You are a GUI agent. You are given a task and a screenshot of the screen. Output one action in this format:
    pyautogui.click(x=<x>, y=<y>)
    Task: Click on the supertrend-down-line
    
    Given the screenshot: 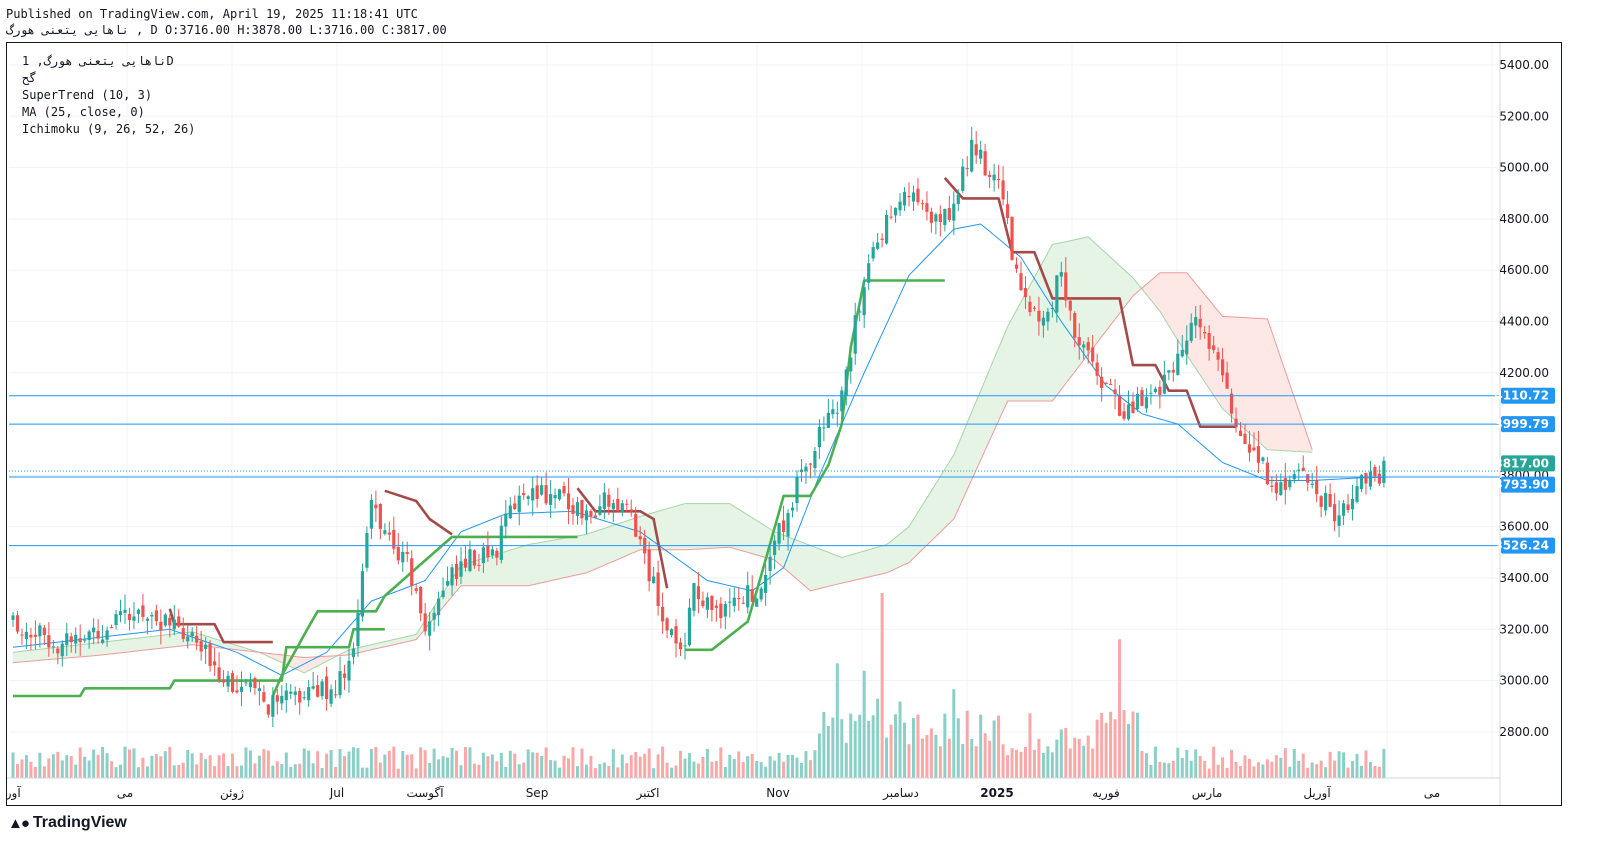 What is the action you would take?
    pyautogui.click(x=1089, y=302)
    